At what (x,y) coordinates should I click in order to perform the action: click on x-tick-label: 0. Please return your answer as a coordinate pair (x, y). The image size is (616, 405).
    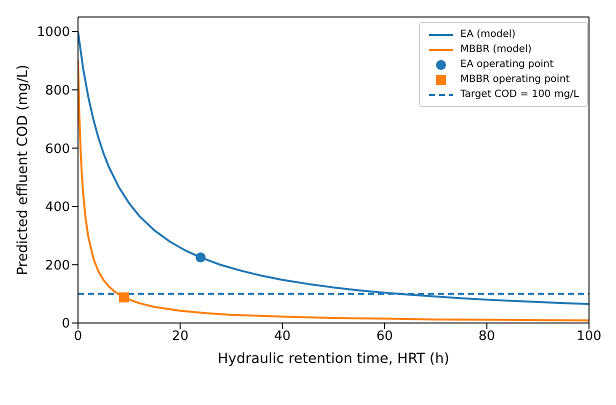
    Looking at the image, I should click on (78, 336).